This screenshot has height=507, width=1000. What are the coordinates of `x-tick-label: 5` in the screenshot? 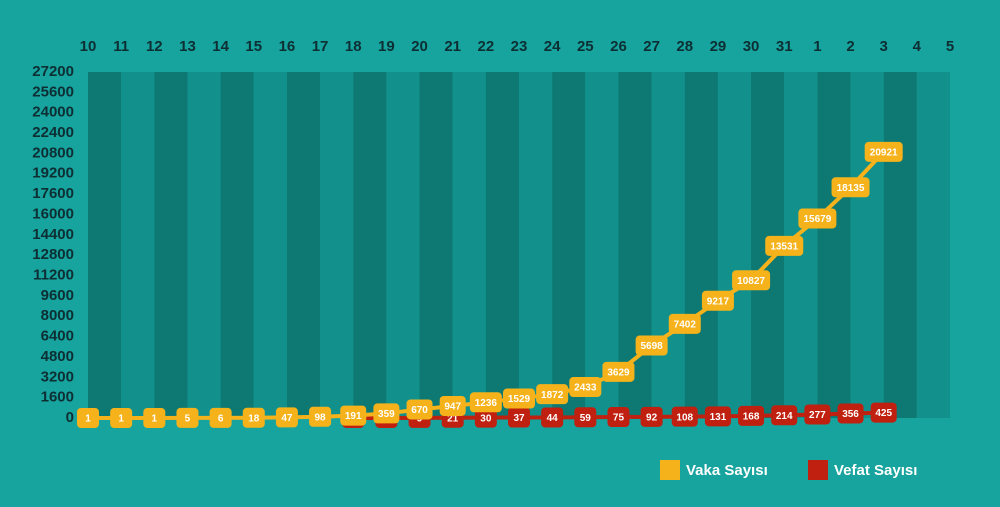 It's located at (950, 46).